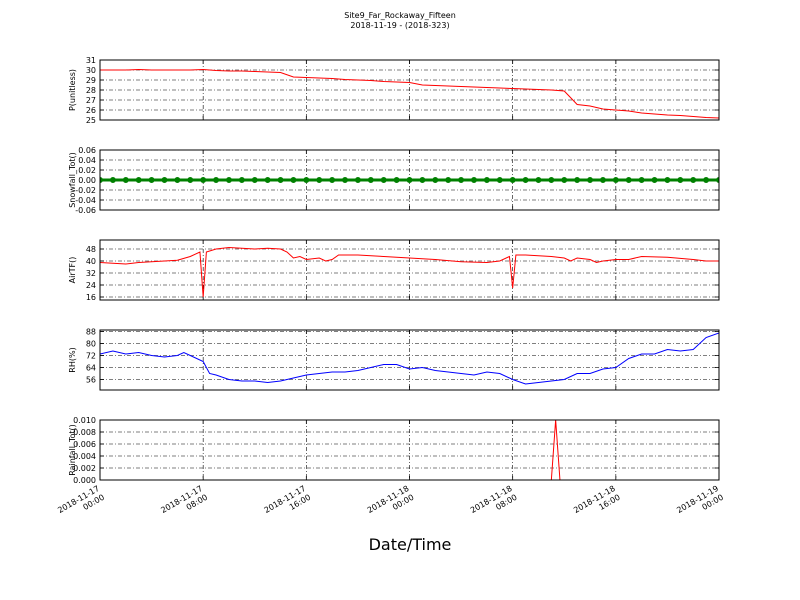 The width and height of the screenshot is (800, 600). I want to click on y-tick-label: 0.00, so click(87, 180).